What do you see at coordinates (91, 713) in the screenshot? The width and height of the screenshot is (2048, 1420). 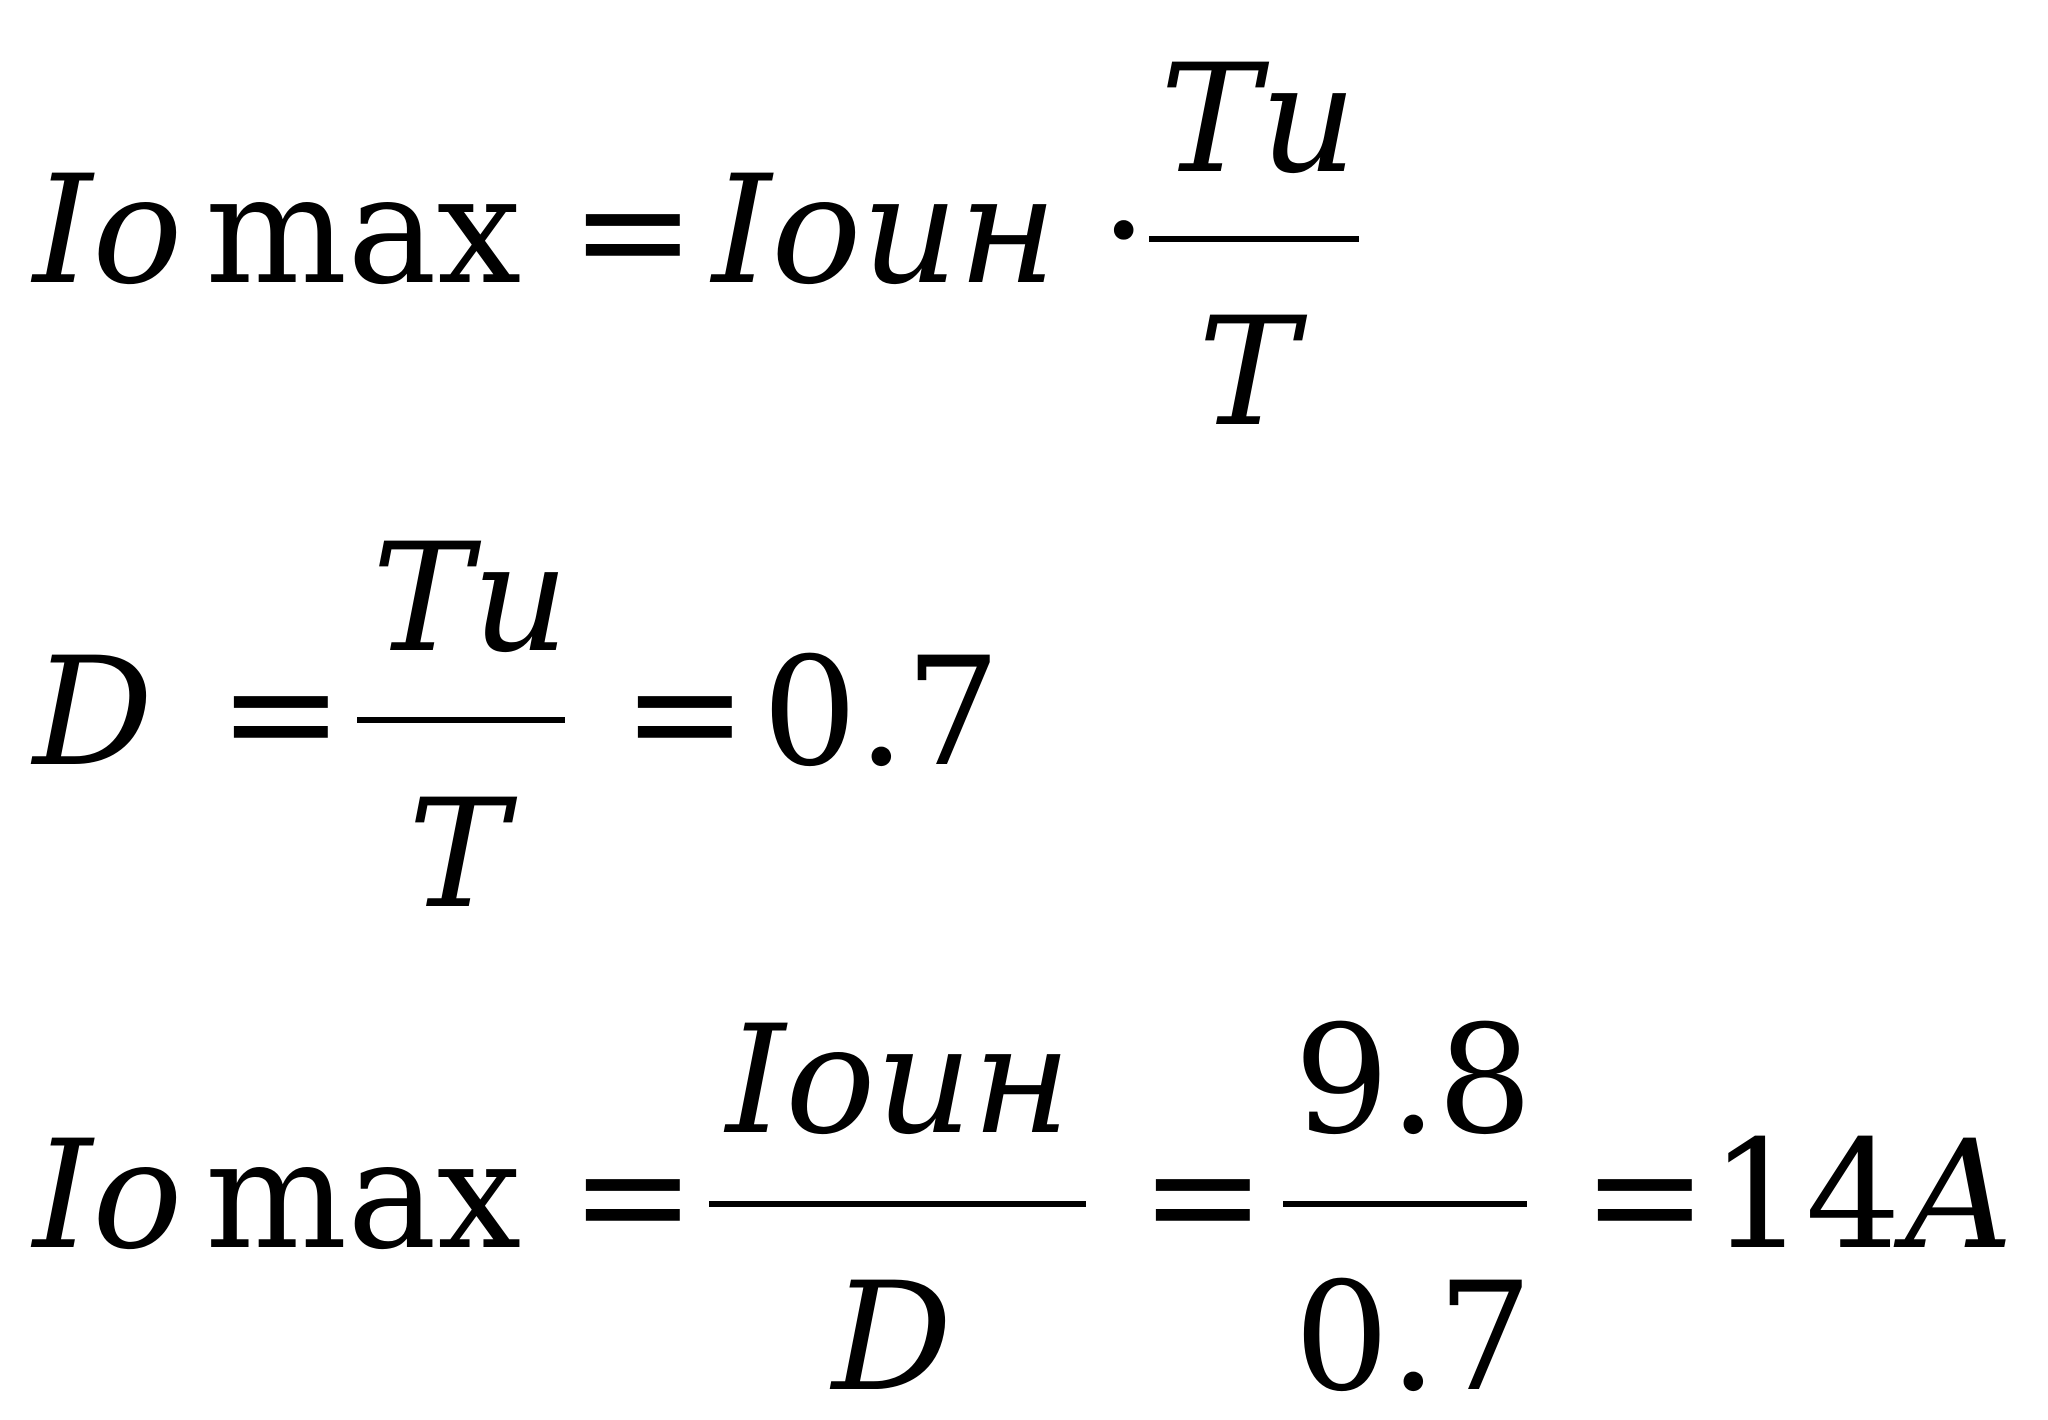 I see `d-symbol: D` at bounding box center [91, 713].